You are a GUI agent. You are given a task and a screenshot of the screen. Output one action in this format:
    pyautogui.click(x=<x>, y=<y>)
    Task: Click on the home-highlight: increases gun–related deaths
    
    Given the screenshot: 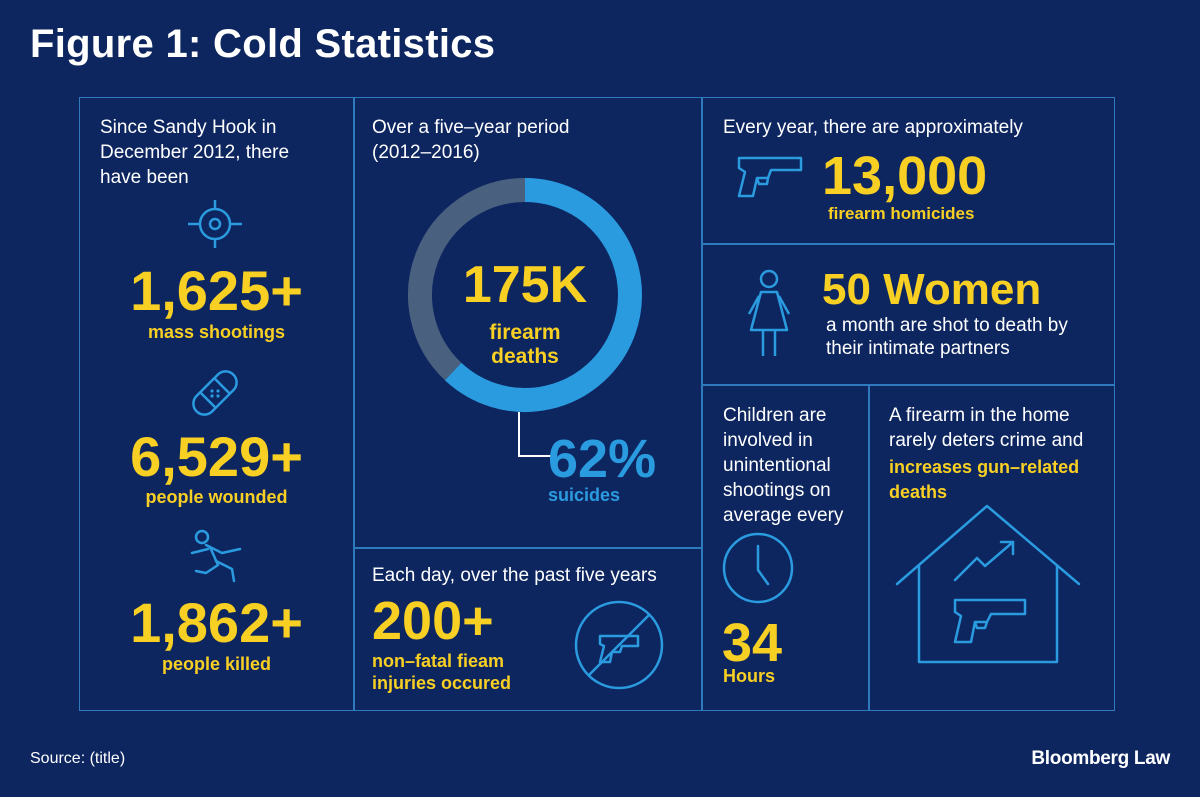 What is the action you would take?
    pyautogui.click(x=984, y=479)
    